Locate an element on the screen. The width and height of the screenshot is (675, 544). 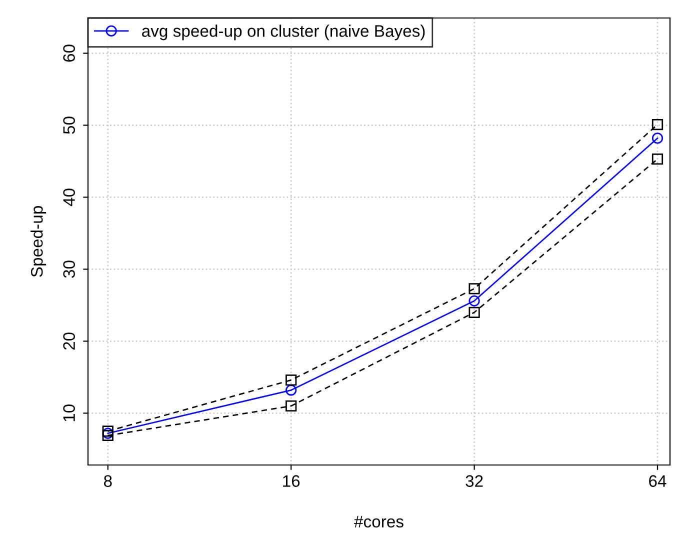
y-tick-label: 30 is located at coordinates (69, 269).